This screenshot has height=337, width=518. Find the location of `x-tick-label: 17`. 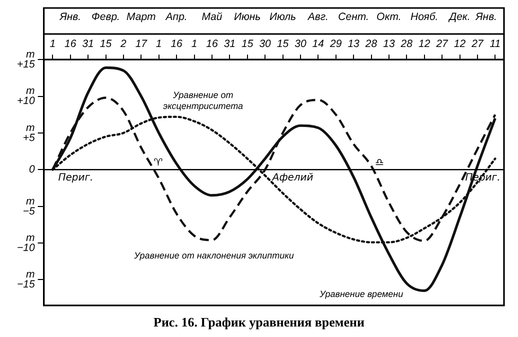

x-tick-label: 17 is located at coordinates (141, 44).